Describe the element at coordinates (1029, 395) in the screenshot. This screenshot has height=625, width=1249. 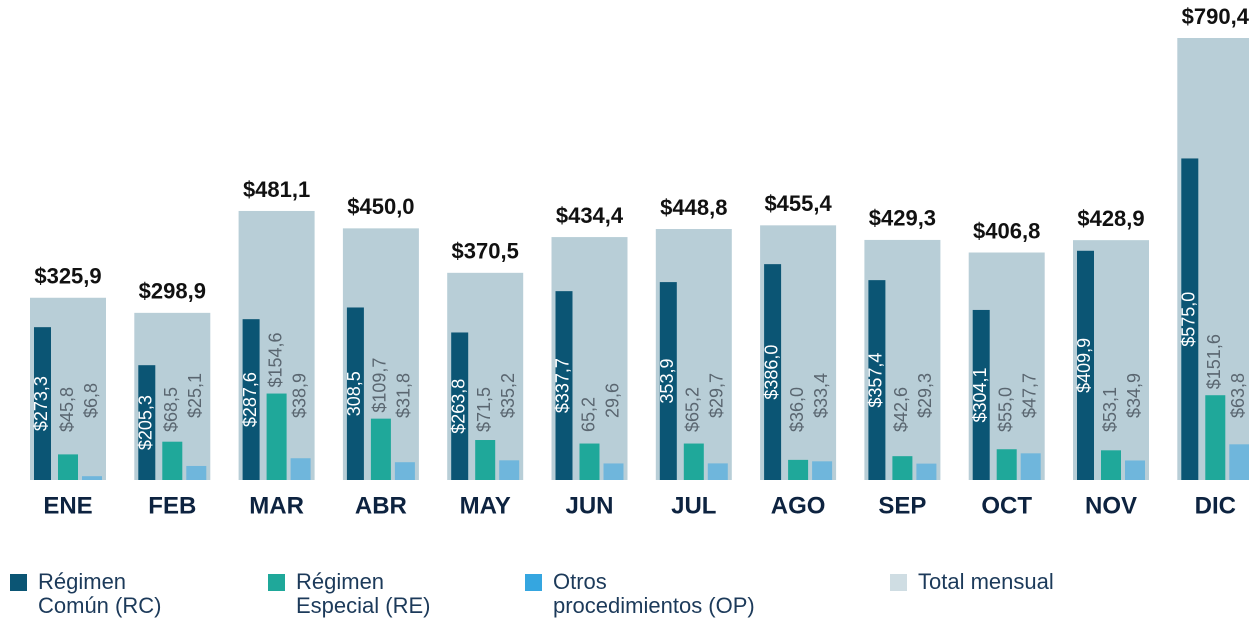
I see `value-label: $47,7` at that location.